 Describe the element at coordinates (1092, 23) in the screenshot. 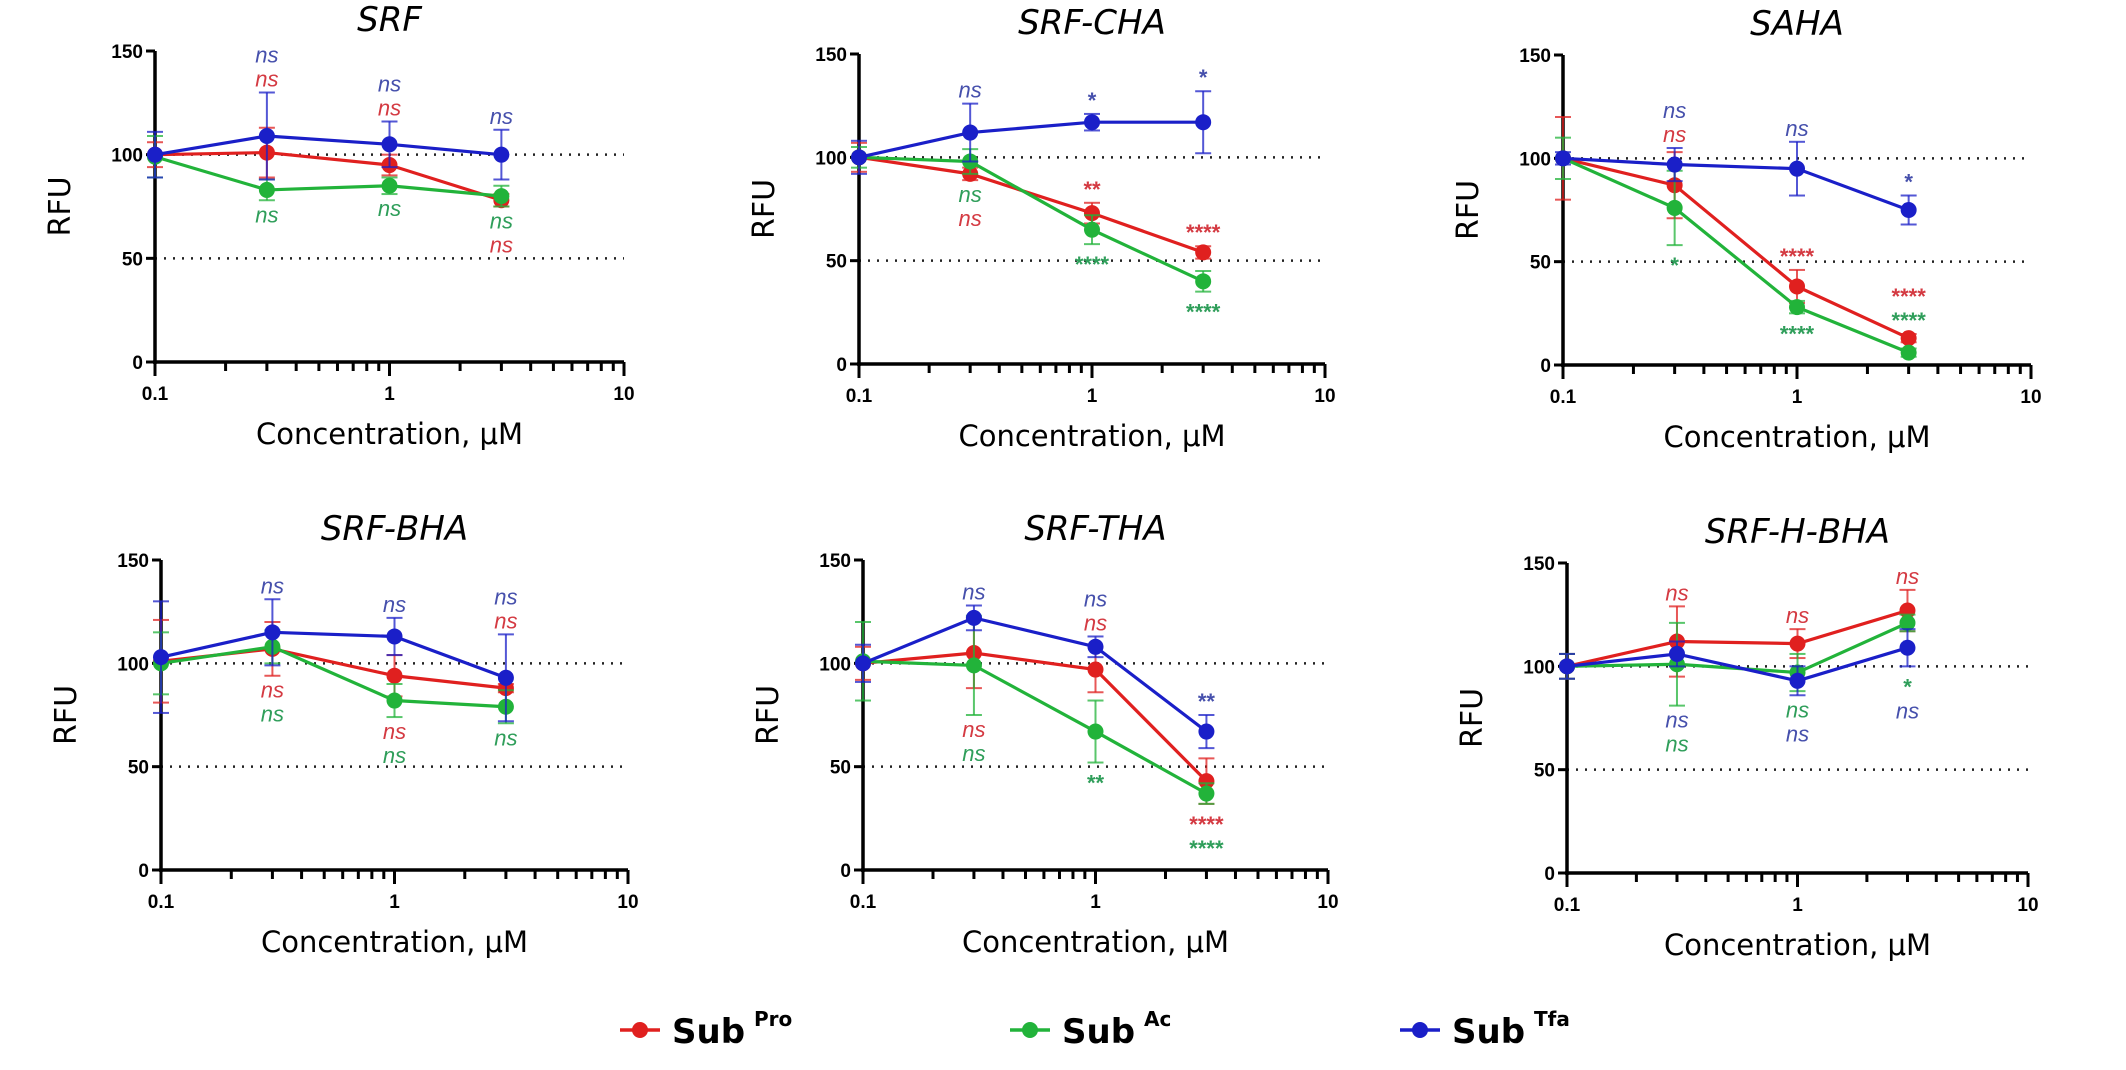

I see `chart-title: SRF-CHA` at that location.